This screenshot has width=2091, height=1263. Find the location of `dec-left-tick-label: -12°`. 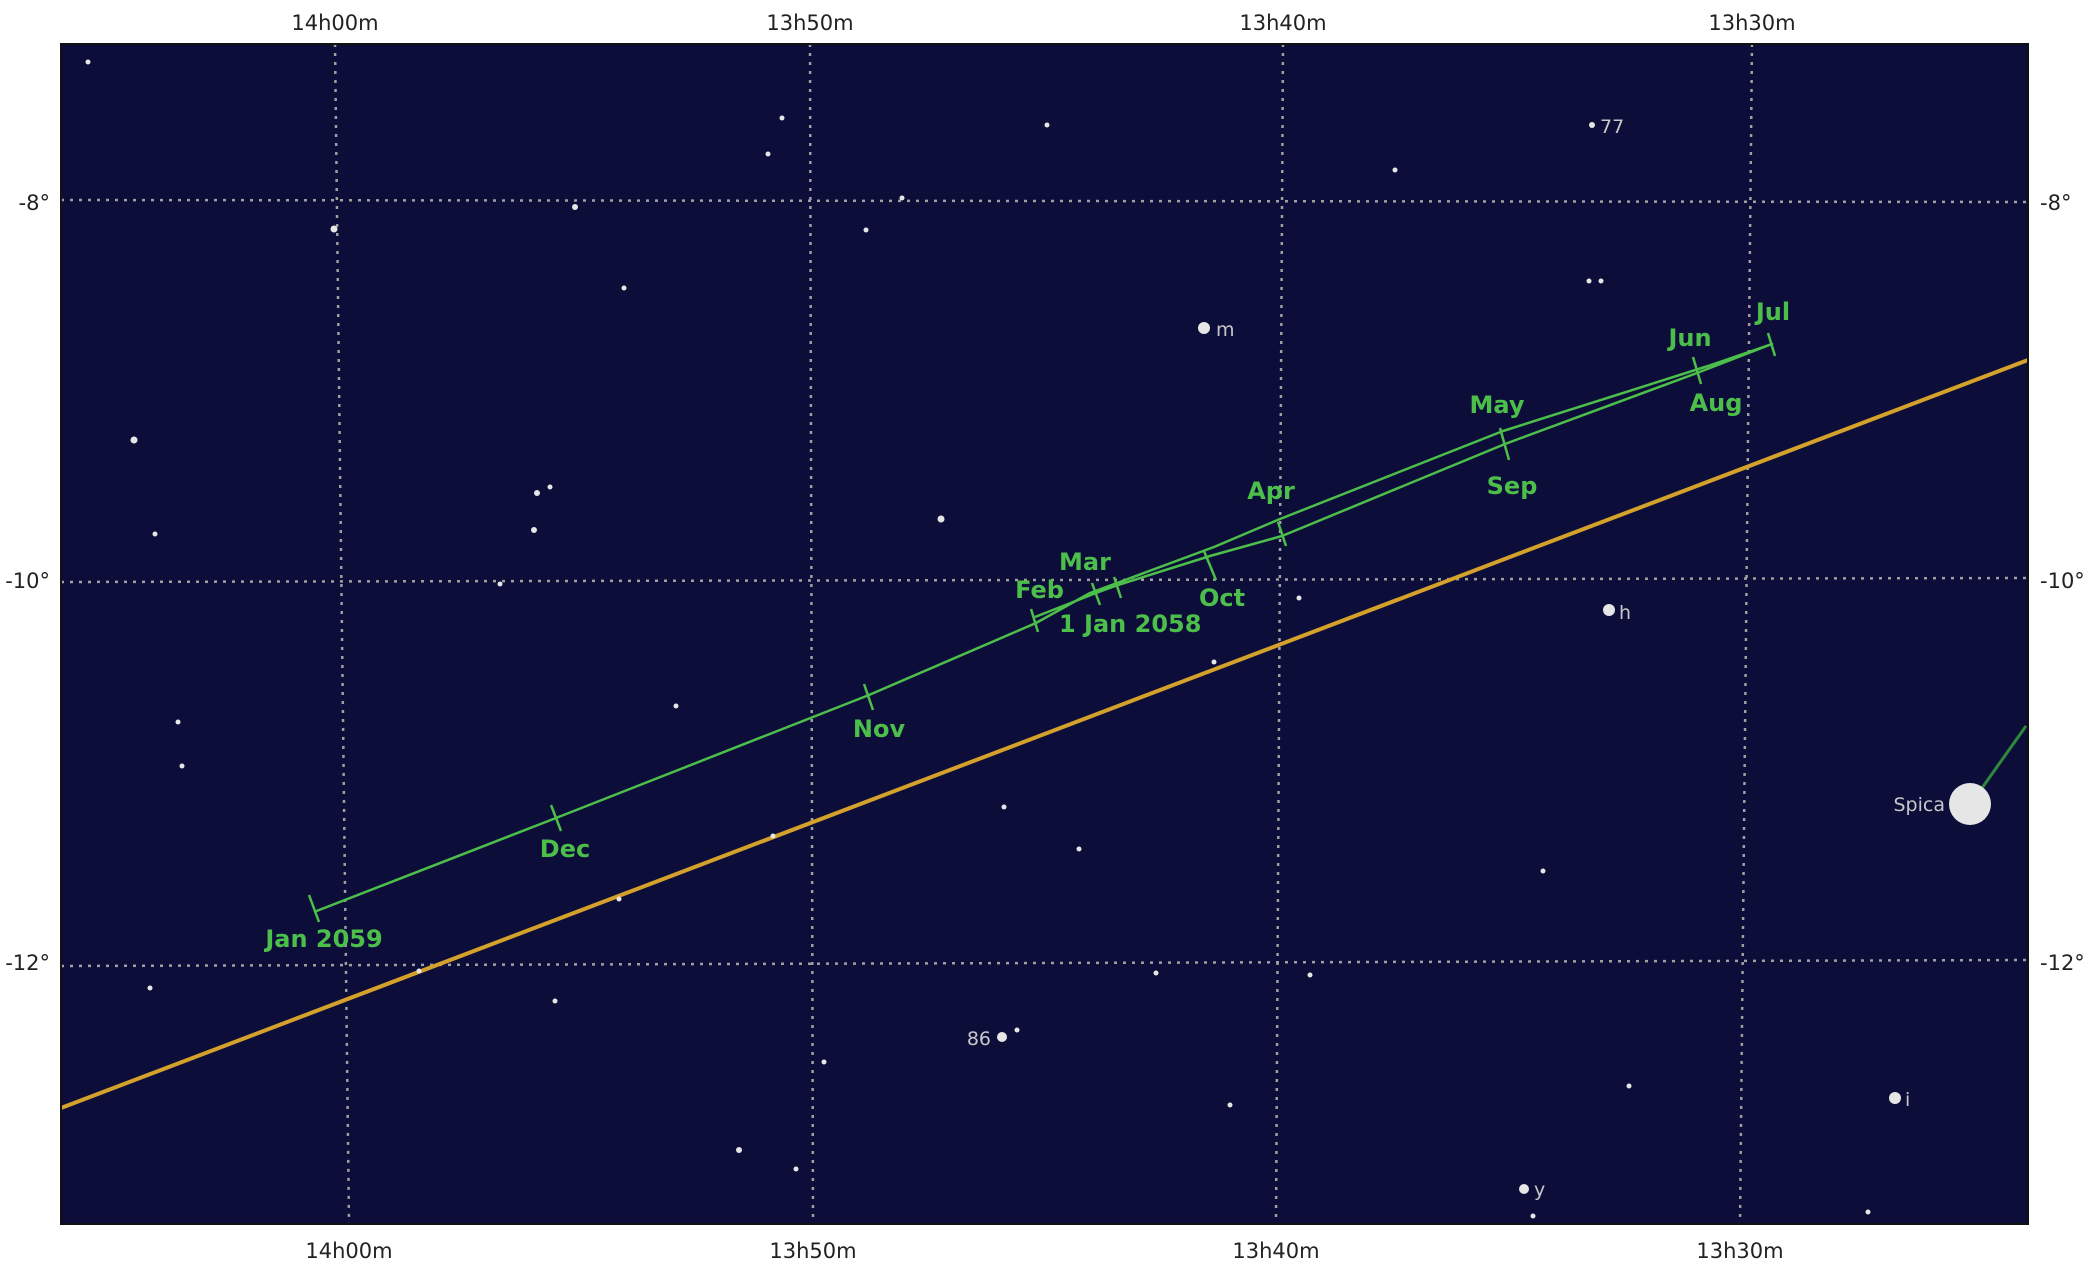

dec-left-tick-label: -12° is located at coordinates (27, 963).